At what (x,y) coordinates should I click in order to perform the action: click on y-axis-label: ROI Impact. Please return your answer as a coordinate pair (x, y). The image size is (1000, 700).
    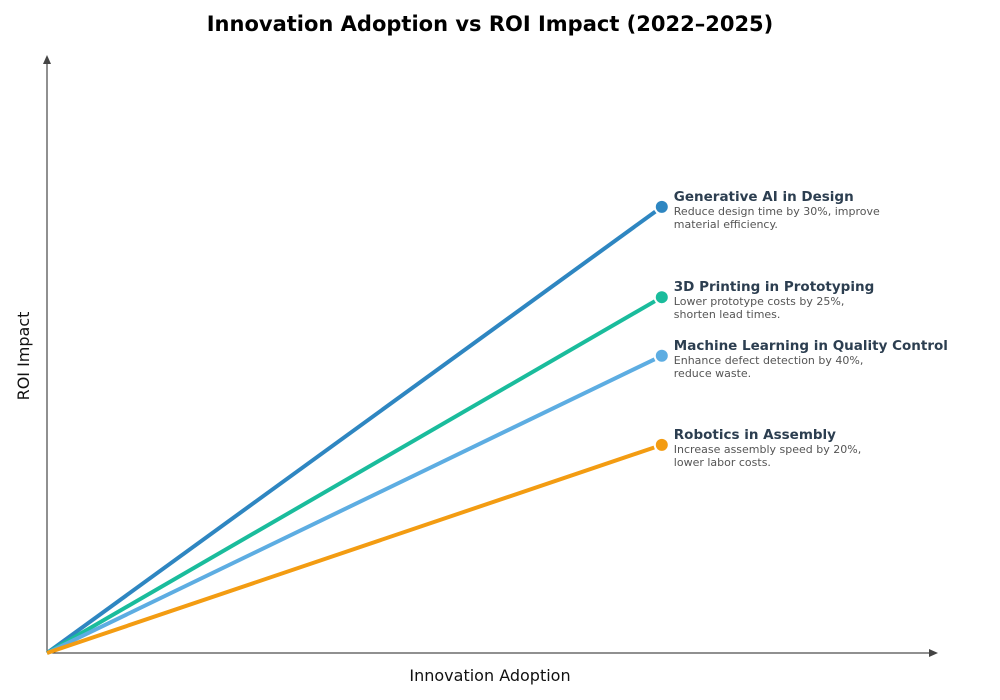
    Looking at the image, I should click on (23, 356).